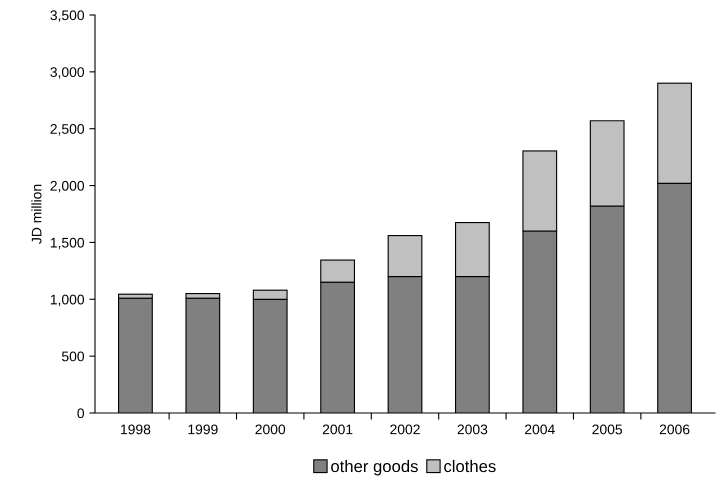 The image size is (721, 490). What do you see at coordinates (607, 429) in the screenshot?
I see `x-tick-label: 2005` at bounding box center [607, 429].